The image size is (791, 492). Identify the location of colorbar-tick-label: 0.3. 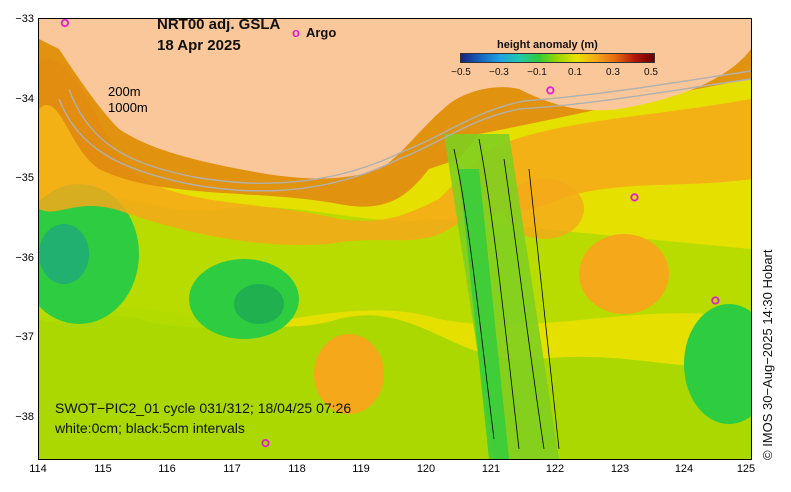
(613, 72).